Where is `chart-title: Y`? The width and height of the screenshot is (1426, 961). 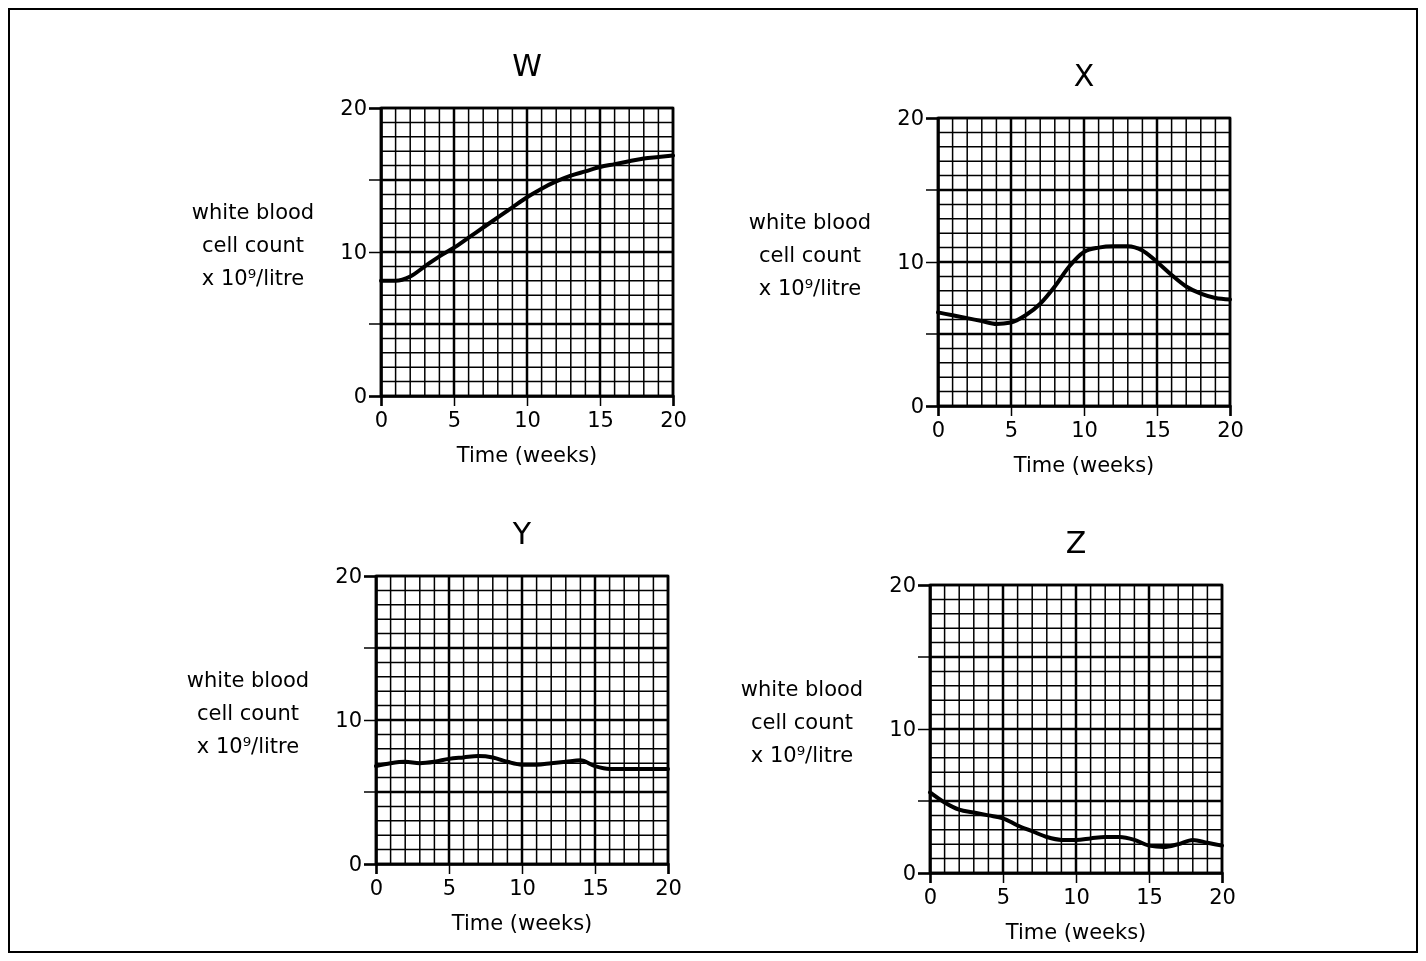
chart-title: Y is located at coordinates (521, 533).